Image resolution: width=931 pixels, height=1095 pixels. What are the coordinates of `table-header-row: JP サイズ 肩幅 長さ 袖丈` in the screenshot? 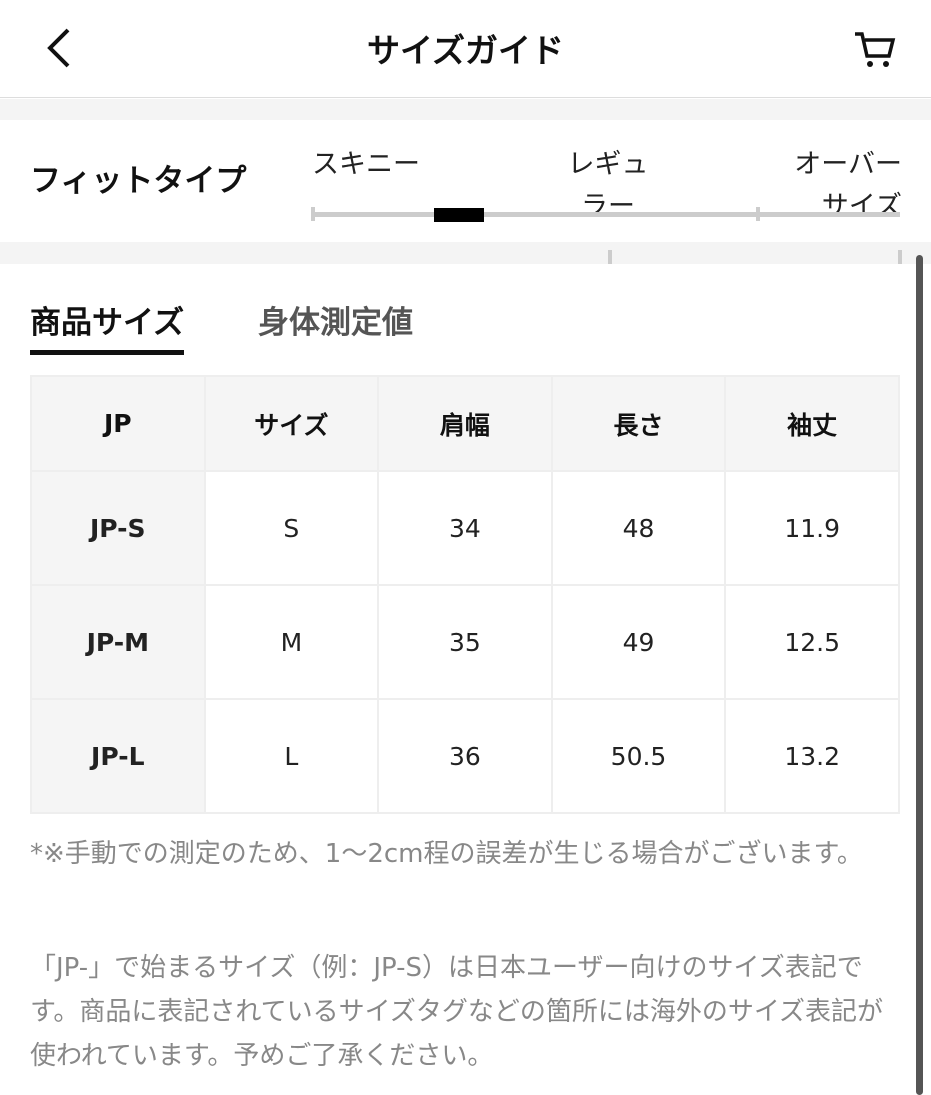 It's located at (465, 423).